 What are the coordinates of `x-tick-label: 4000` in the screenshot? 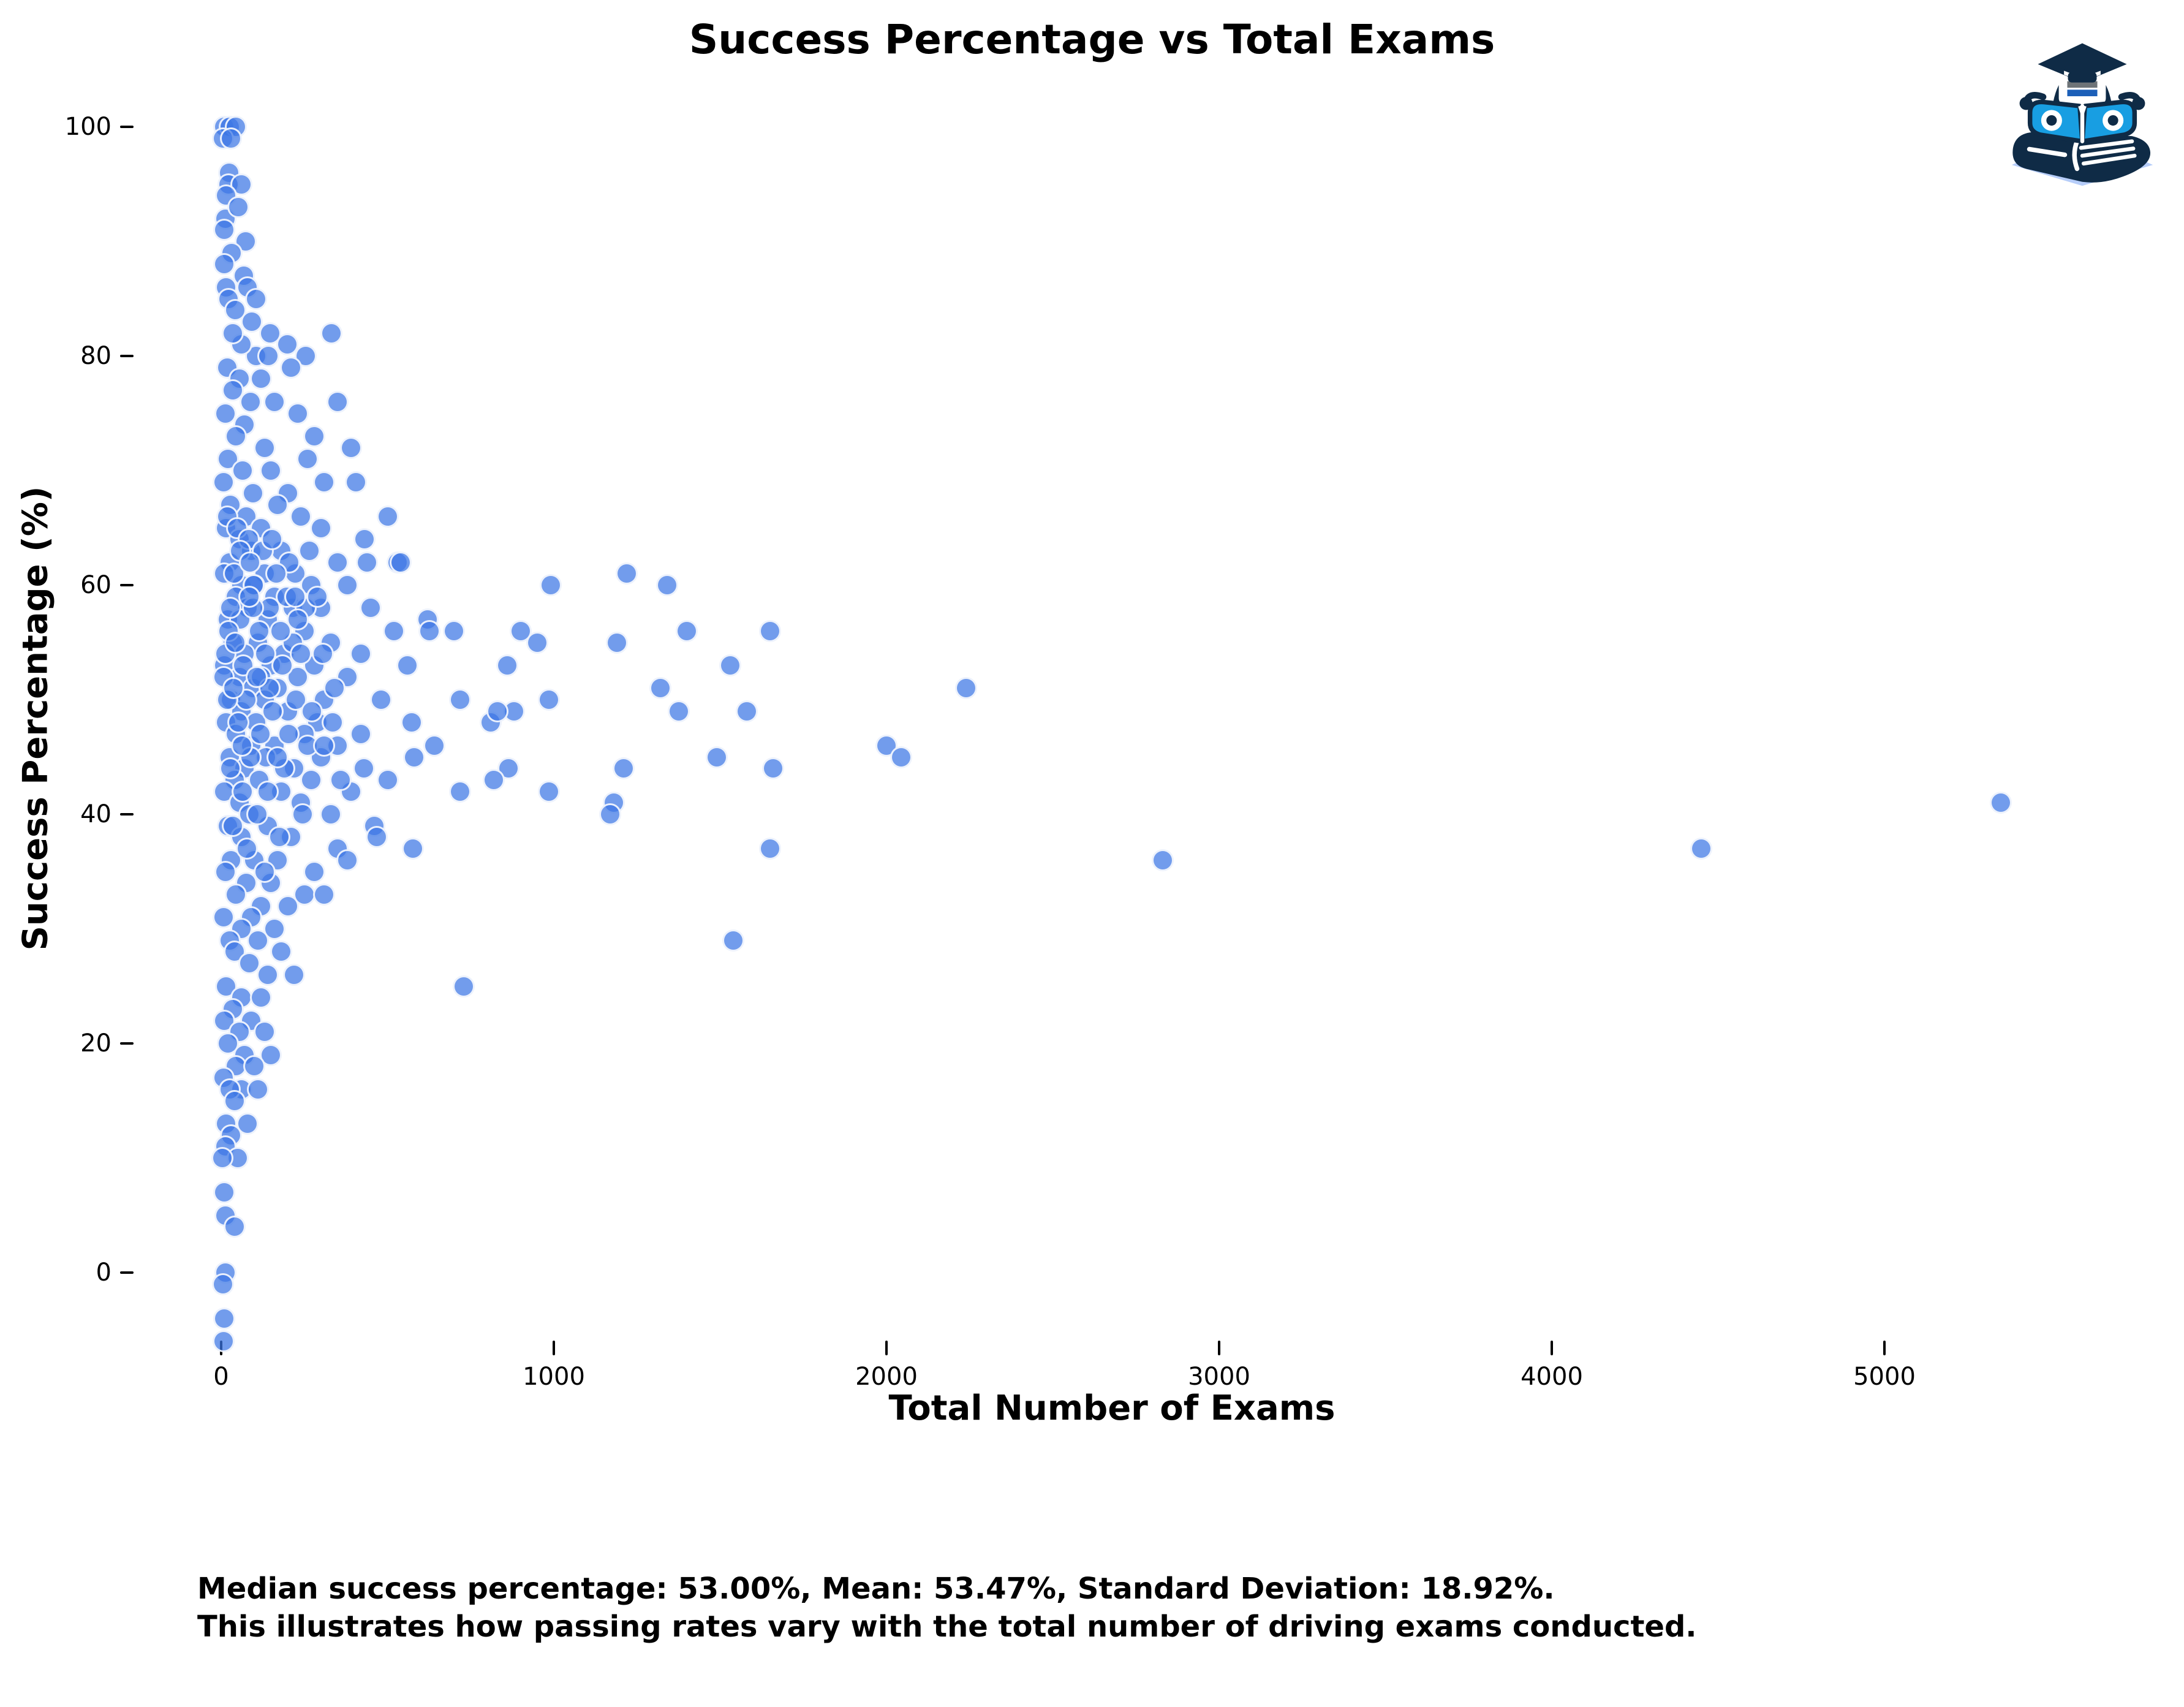 It's located at (1552, 1377).